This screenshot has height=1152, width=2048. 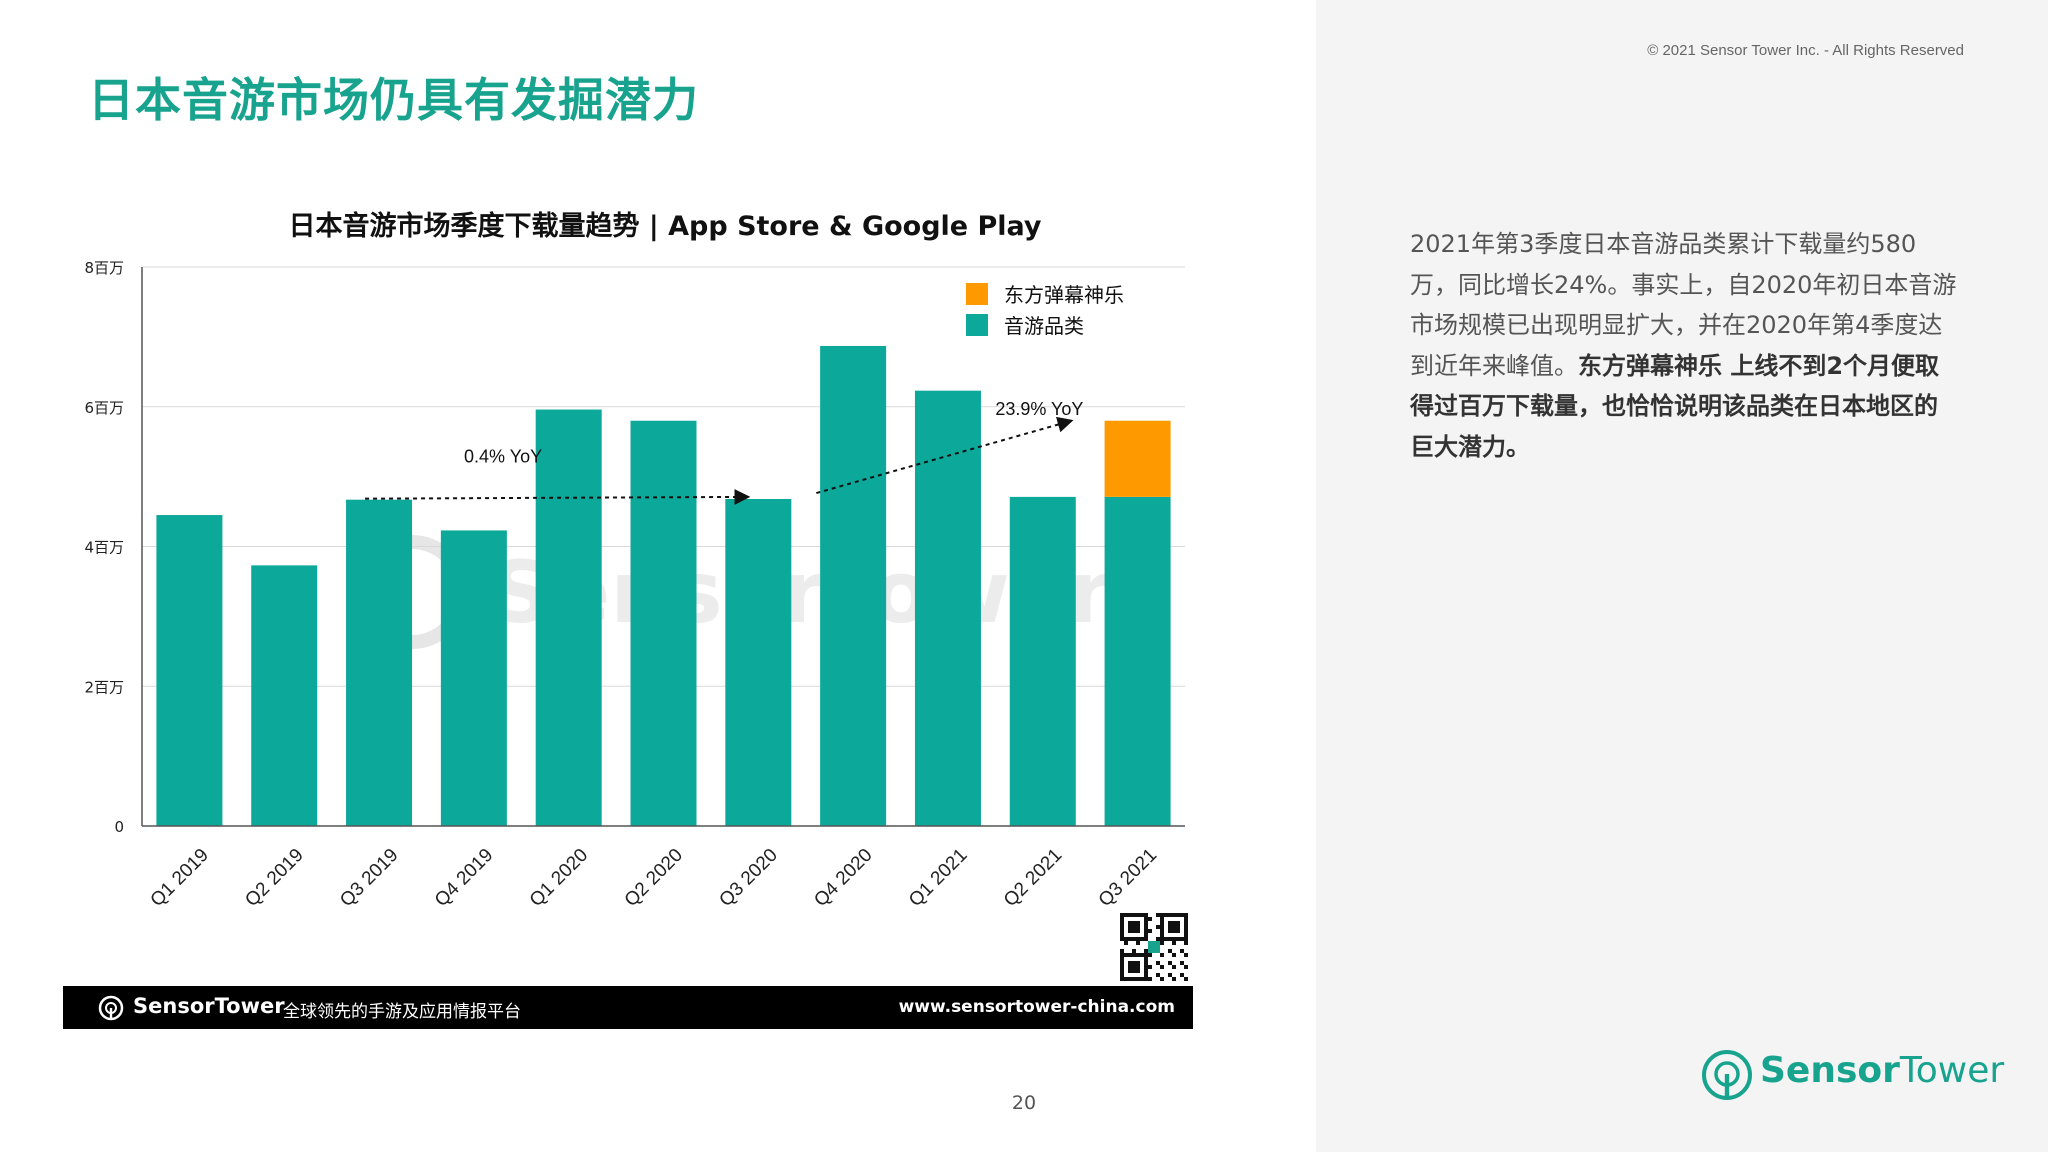 I want to click on yoy-annotation-label: 23.9% YoY, so click(x=1039, y=409).